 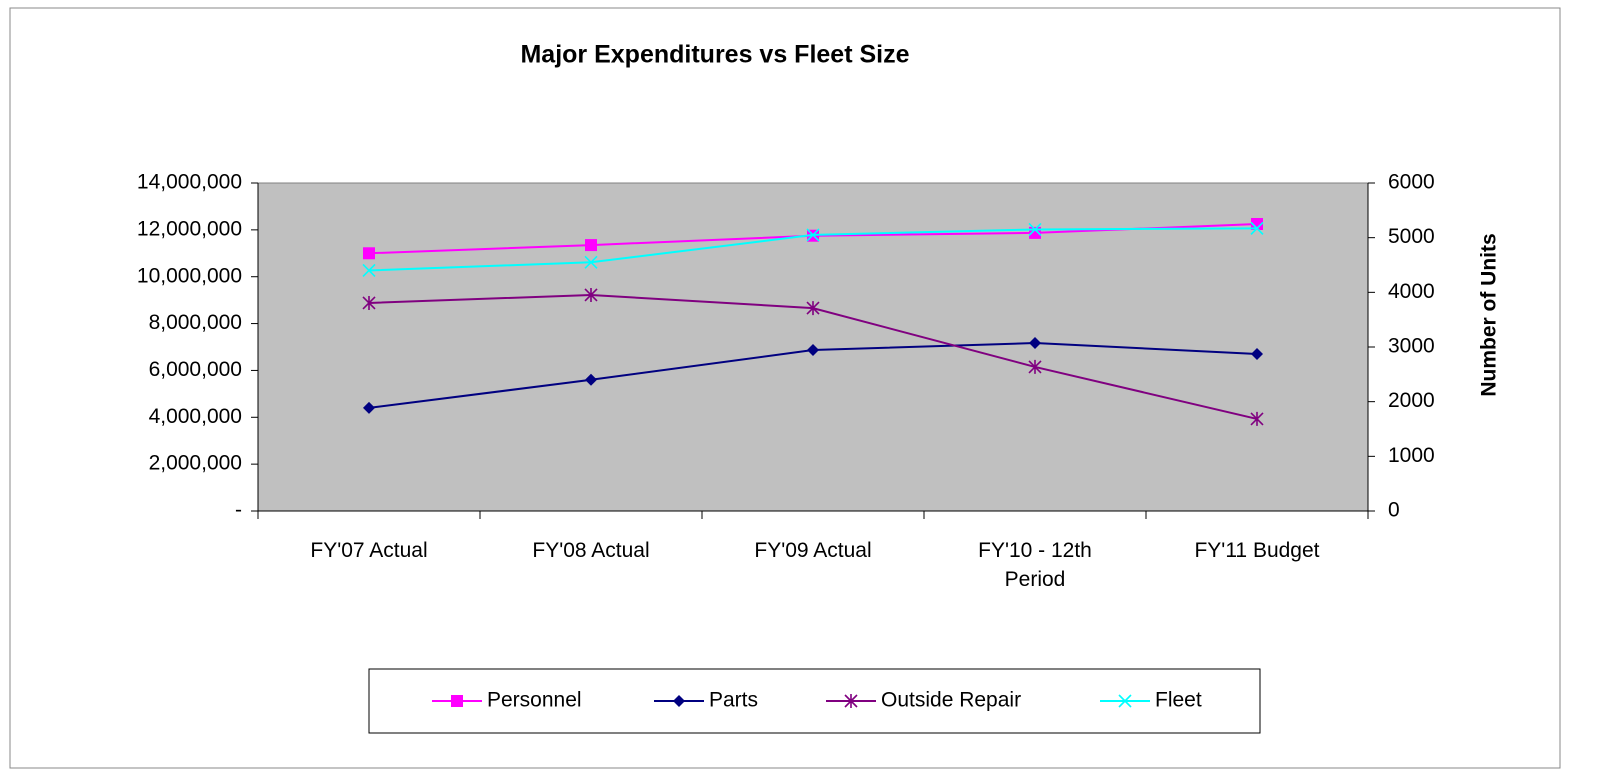 What do you see at coordinates (714, 55) in the screenshot?
I see `chart-title: Major Expenditures vs Fleet Size` at bounding box center [714, 55].